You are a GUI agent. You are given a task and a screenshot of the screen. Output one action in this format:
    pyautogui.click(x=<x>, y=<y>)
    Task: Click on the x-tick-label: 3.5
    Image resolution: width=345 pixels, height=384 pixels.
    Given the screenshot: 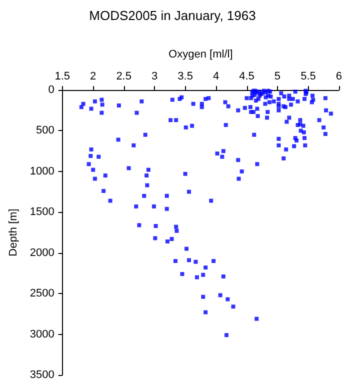 What is the action you would take?
    pyautogui.click(x=185, y=76)
    